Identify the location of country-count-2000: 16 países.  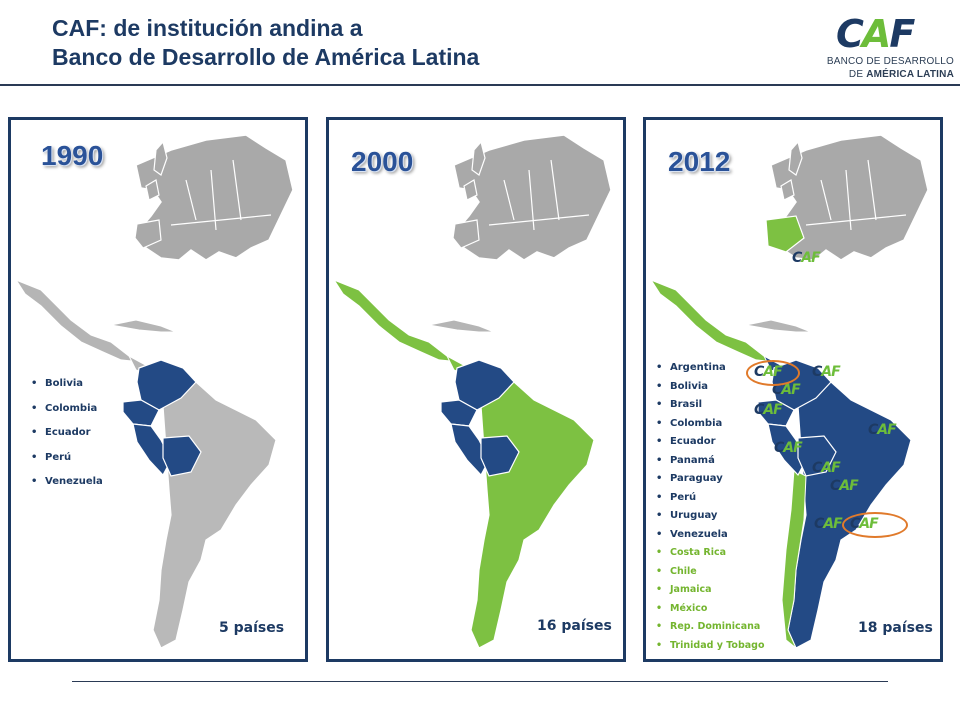
(574, 626).